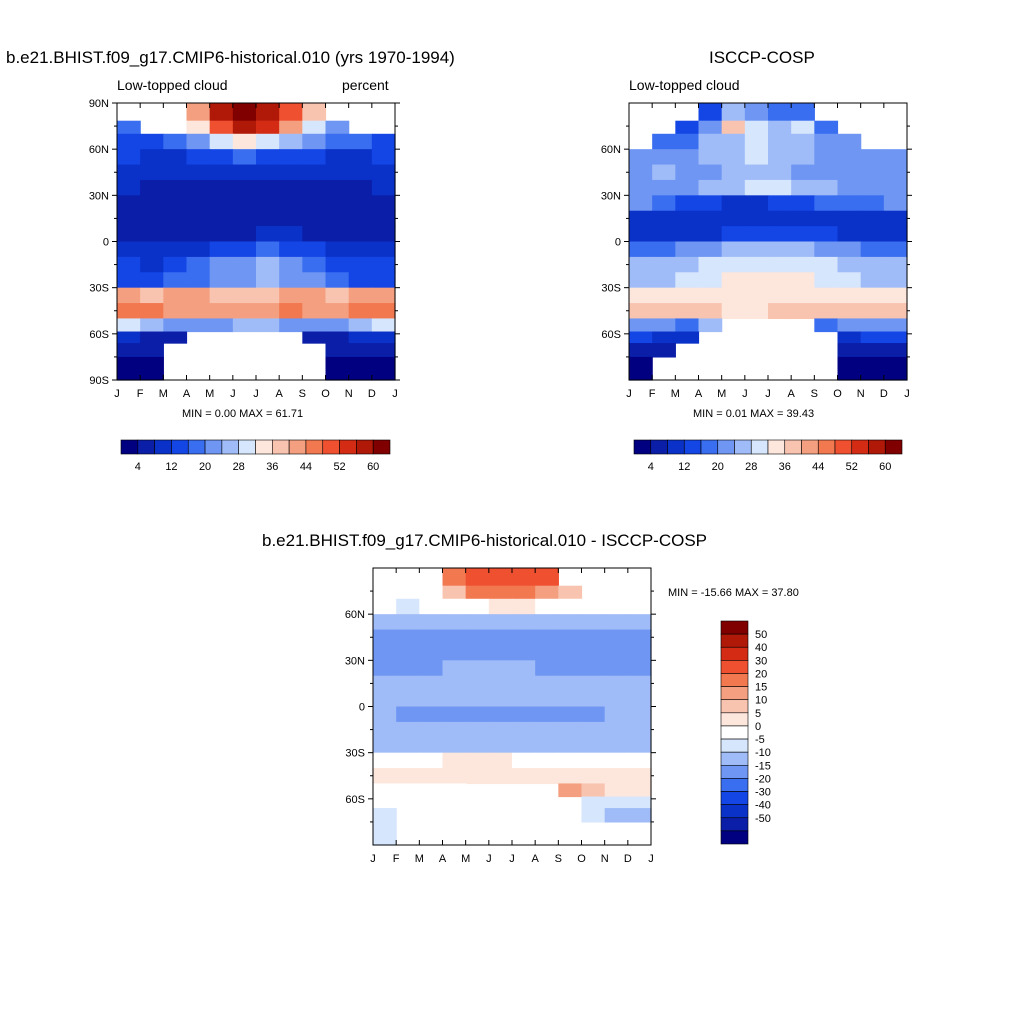  What do you see at coordinates (233, 394) in the screenshot?
I see `model-x-tick-label: J` at bounding box center [233, 394].